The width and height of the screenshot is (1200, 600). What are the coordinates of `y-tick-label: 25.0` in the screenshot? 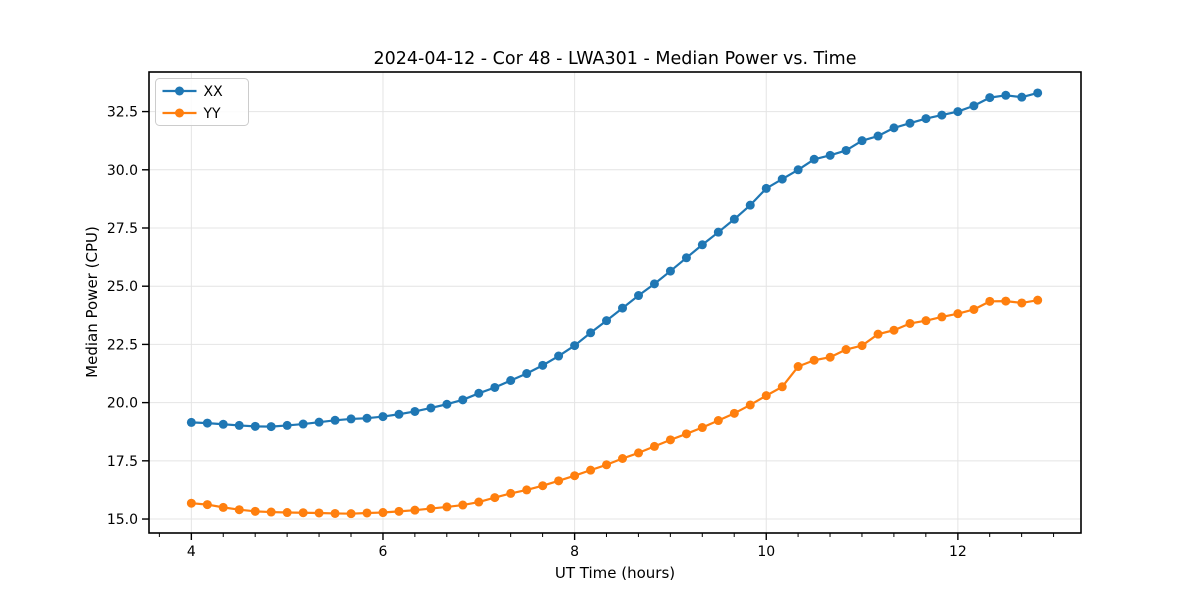 It's located at (122, 287).